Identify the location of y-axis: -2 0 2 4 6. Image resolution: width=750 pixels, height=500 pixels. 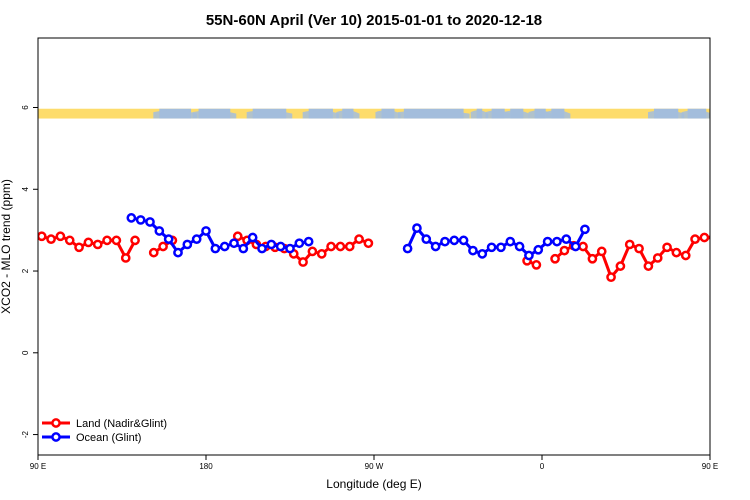
(29, 271).